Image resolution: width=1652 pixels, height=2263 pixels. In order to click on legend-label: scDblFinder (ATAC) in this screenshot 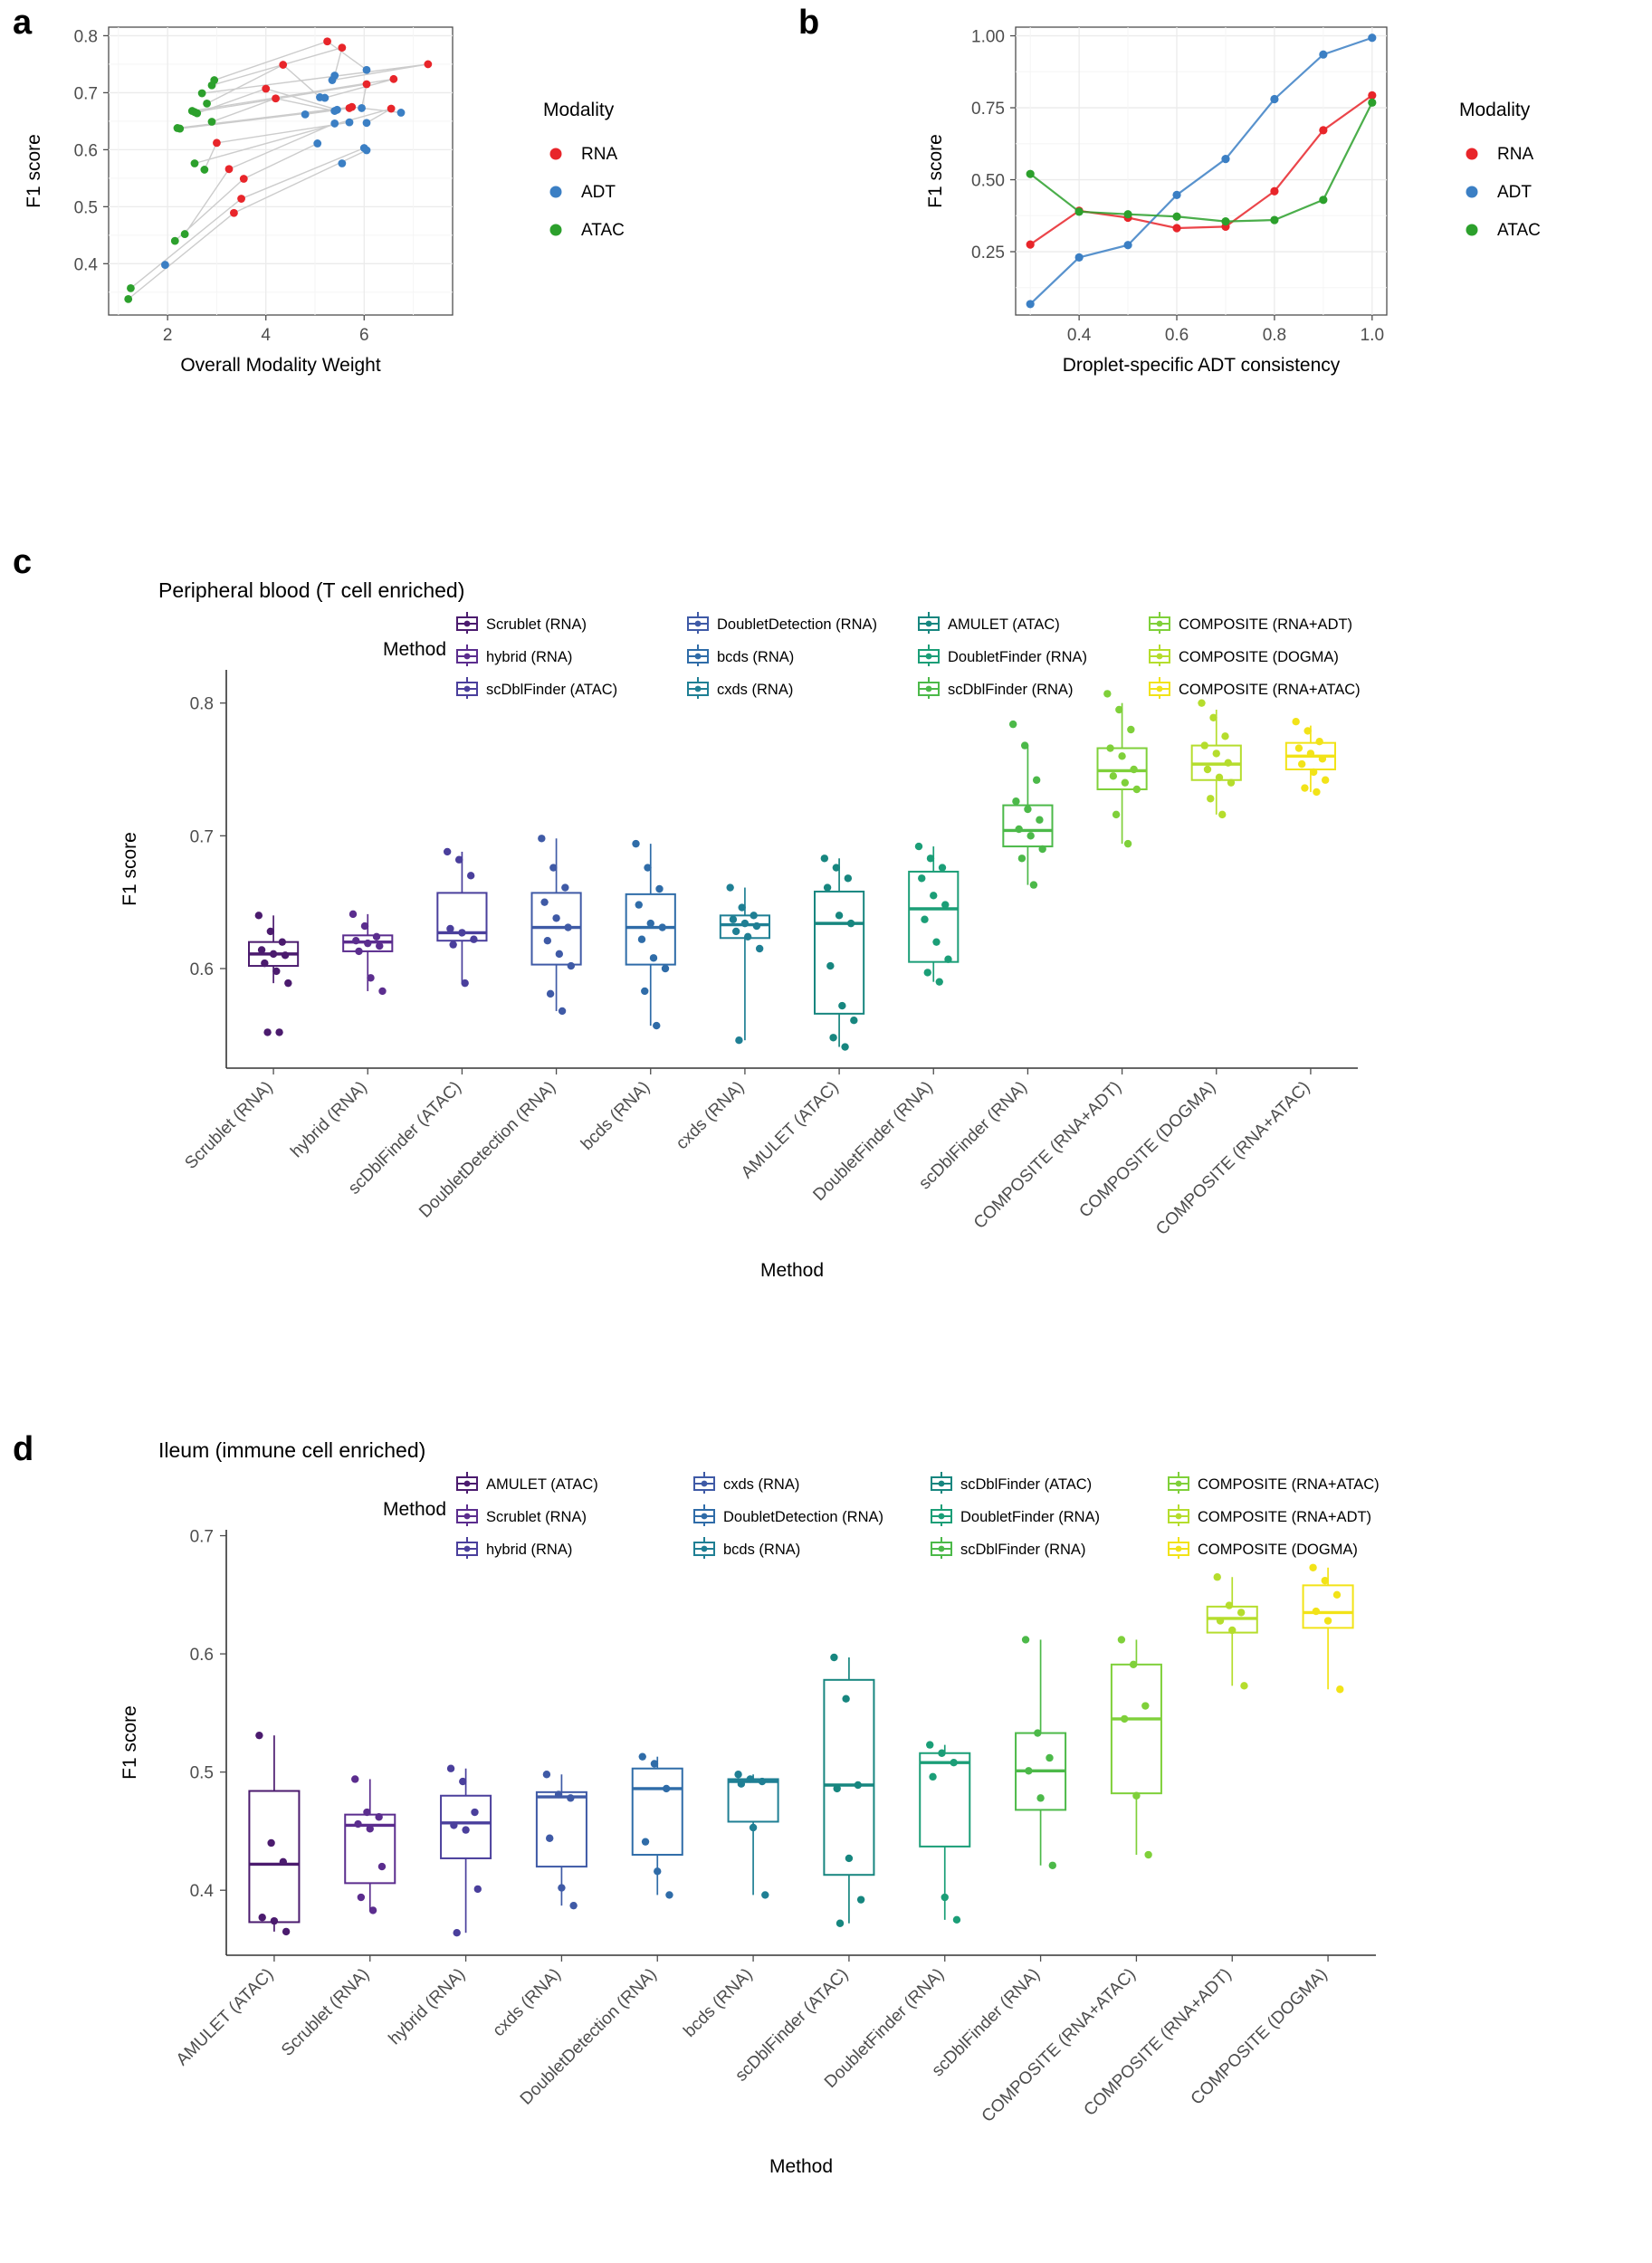, I will do `click(551, 690)`.